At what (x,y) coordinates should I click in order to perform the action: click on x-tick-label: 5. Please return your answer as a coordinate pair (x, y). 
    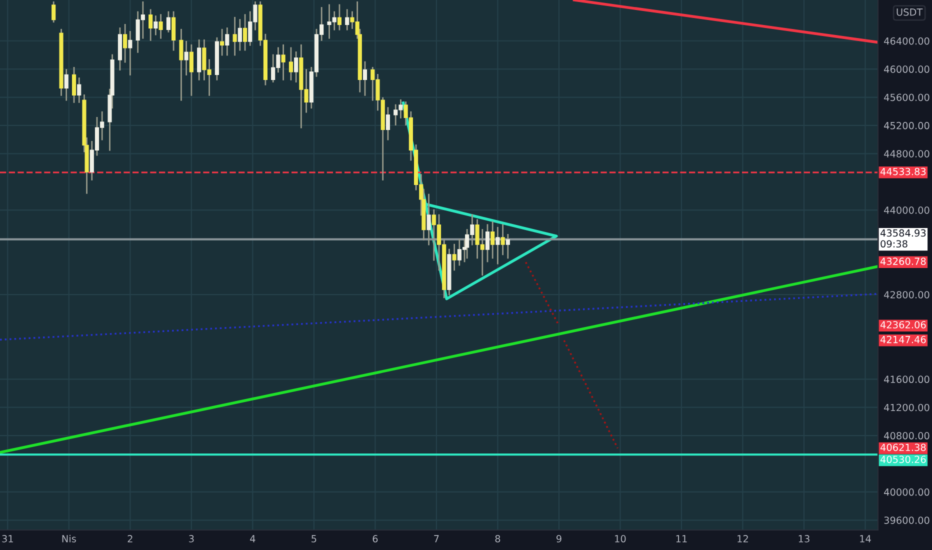
    Looking at the image, I should click on (314, 538).